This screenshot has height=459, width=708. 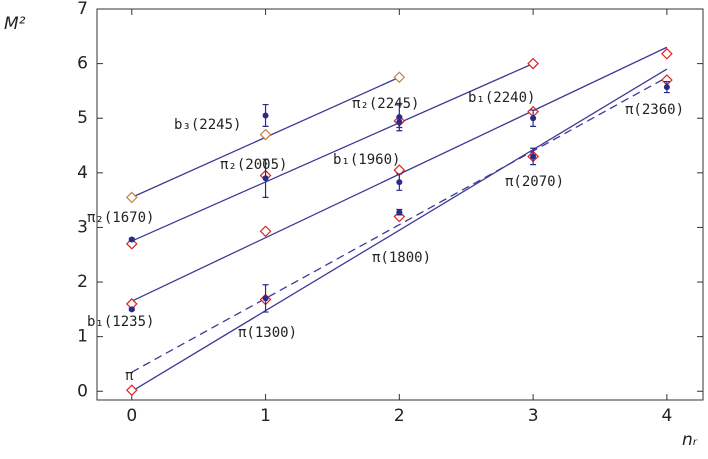 I want to click on x-tick-label: 3, so click(x=533, y=416).